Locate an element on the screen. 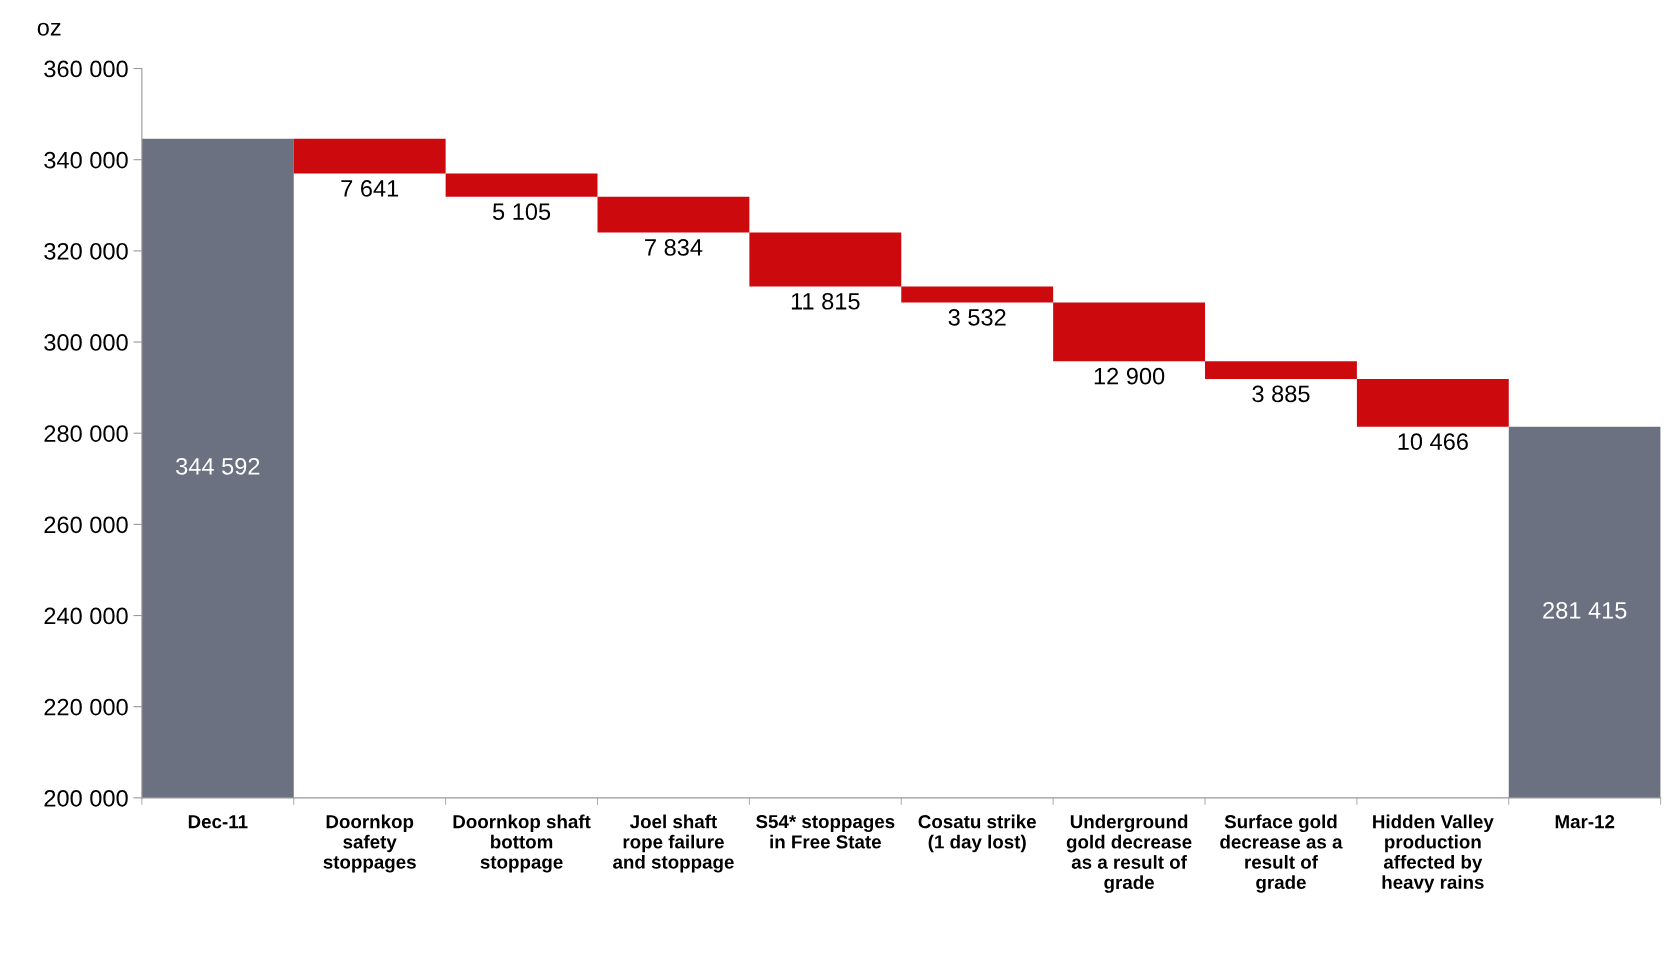  x-tick-label: Mar-12 is located at coordinates (1585, 822).